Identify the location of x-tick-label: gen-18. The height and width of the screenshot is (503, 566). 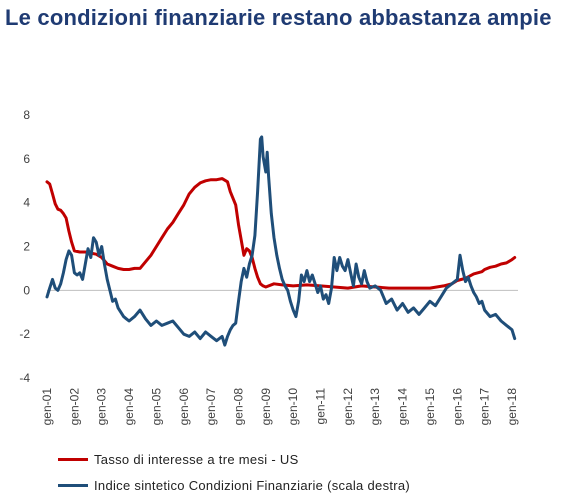
(512, 407).